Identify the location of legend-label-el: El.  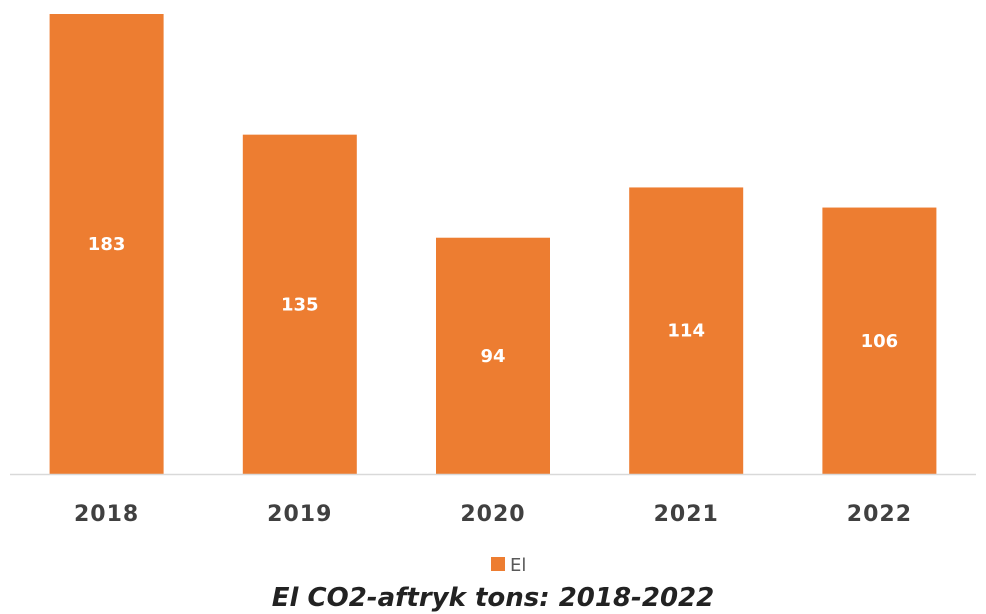
(518, 565).